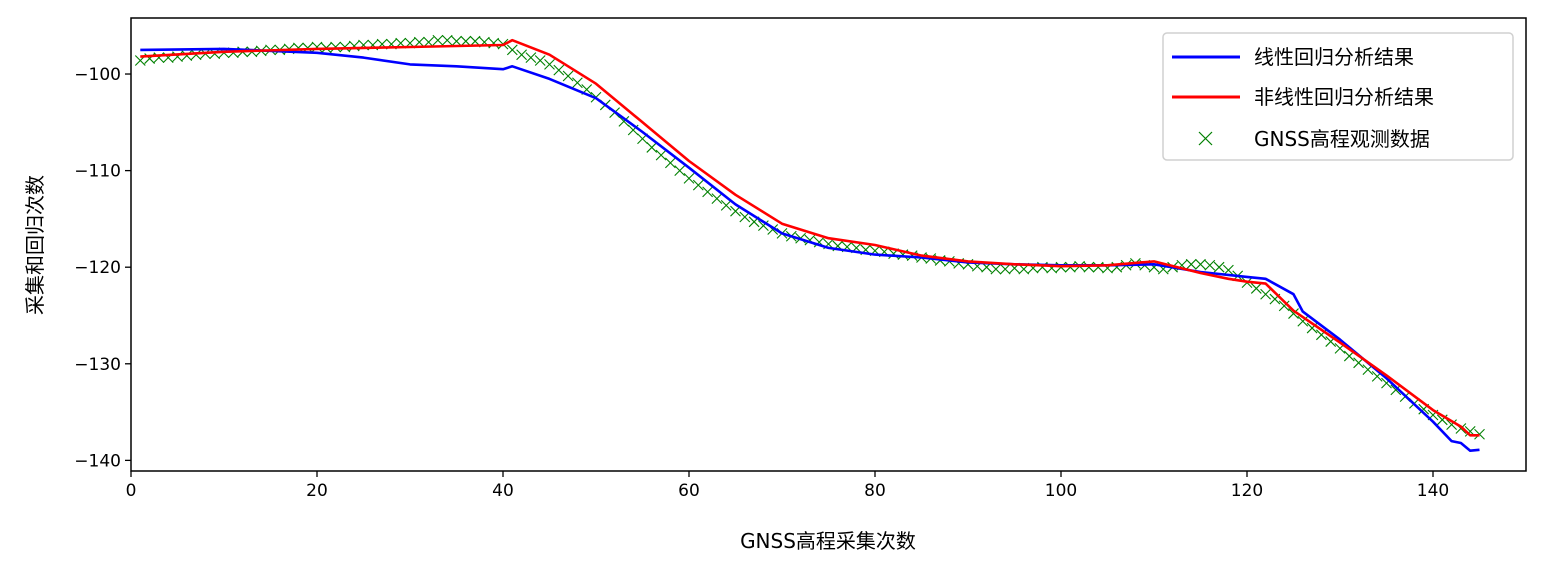 This screenshot has height=571, width=1547. What do you see at coordinates (1342, 139) in the screenshot?
I see `legend-label-observed: GNSS高程观测数据` at bounding box center [1342, 139].